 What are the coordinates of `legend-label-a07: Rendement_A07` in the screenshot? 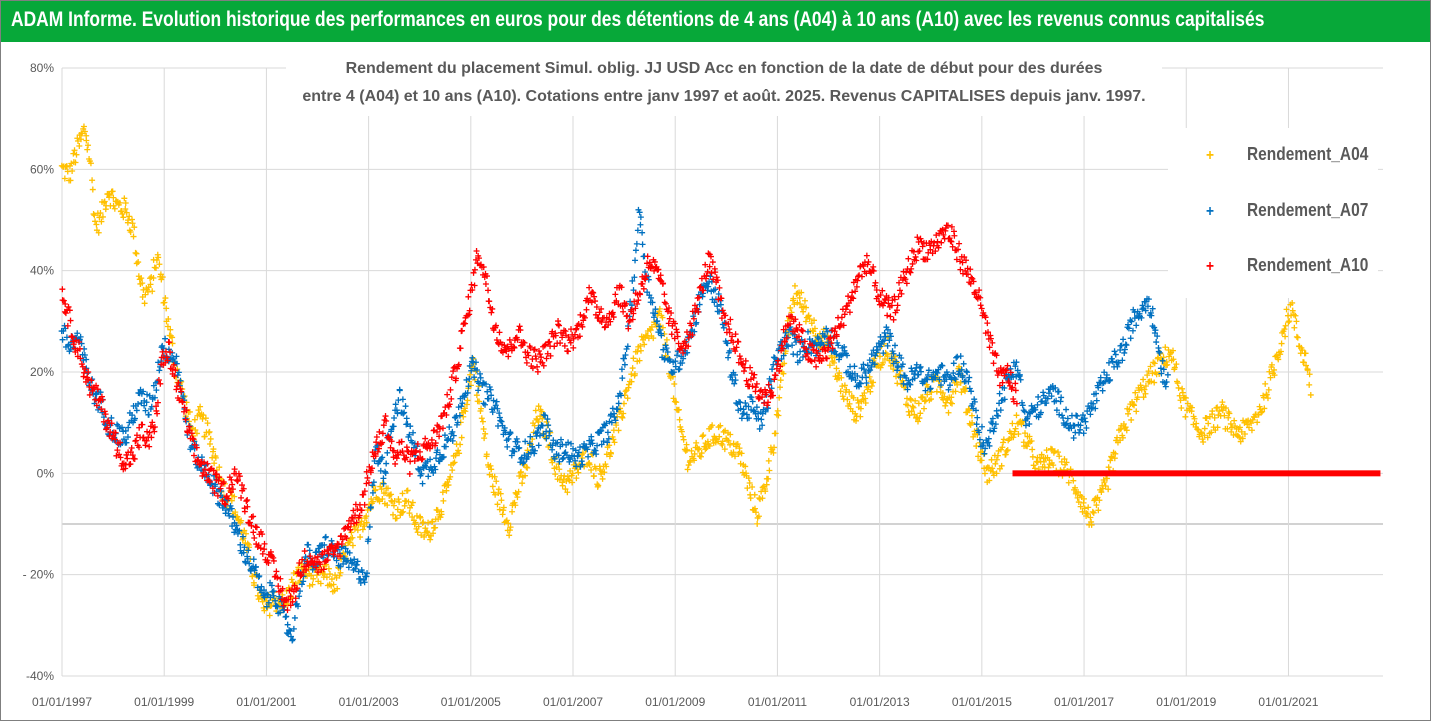 It's located at (1308, 210).